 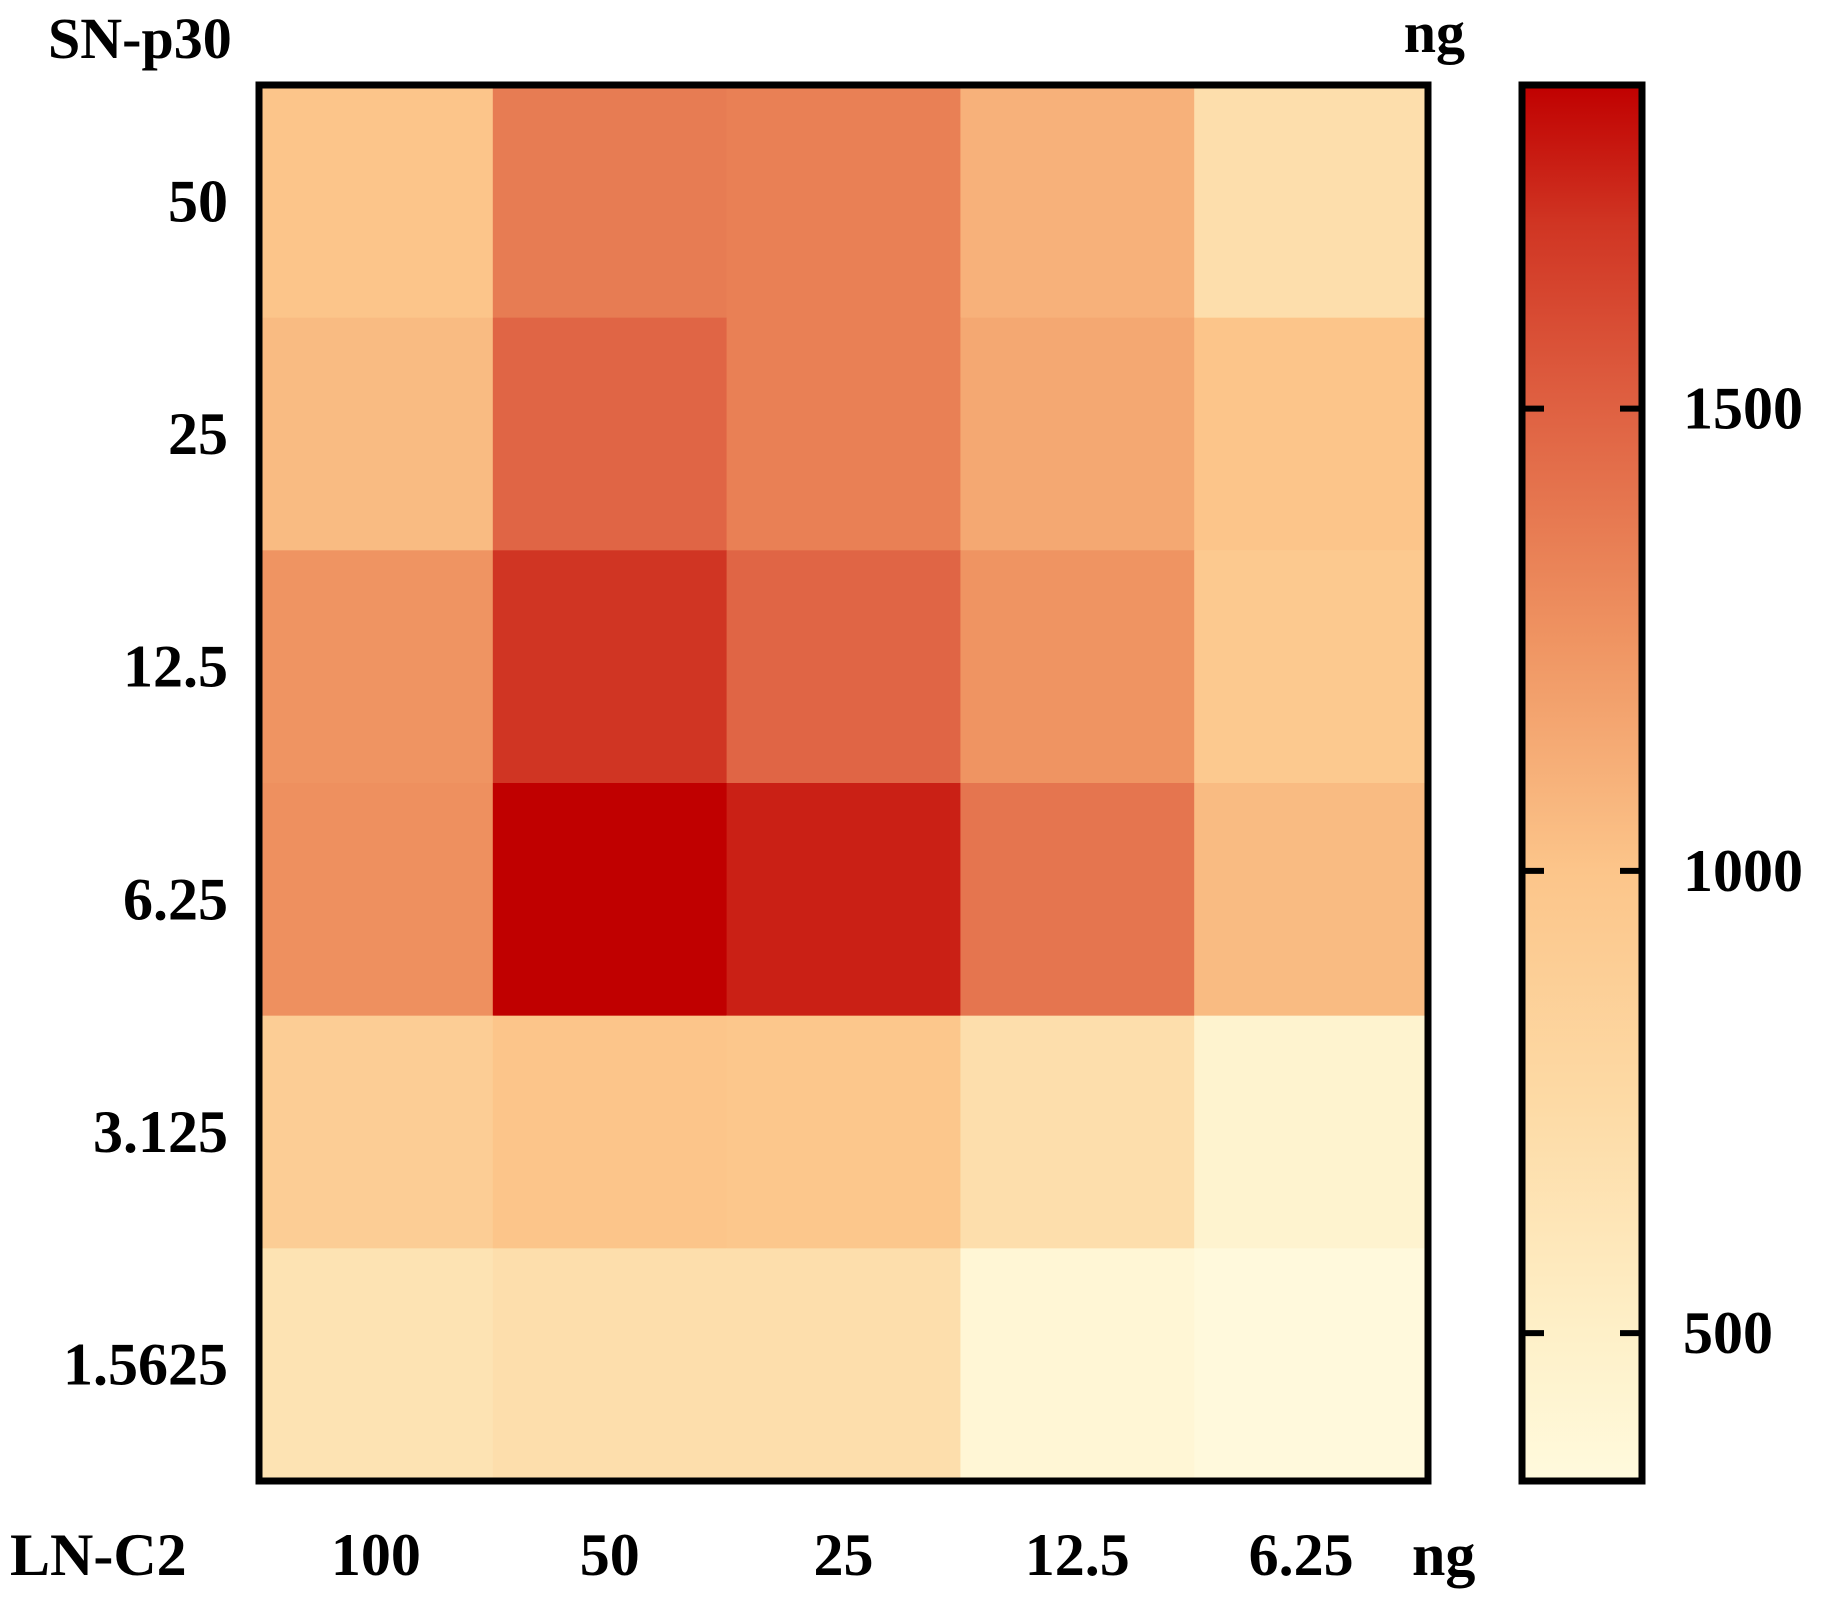 I want to click on colorbar-tick-label: 1000, so click(x=1743, y=871).